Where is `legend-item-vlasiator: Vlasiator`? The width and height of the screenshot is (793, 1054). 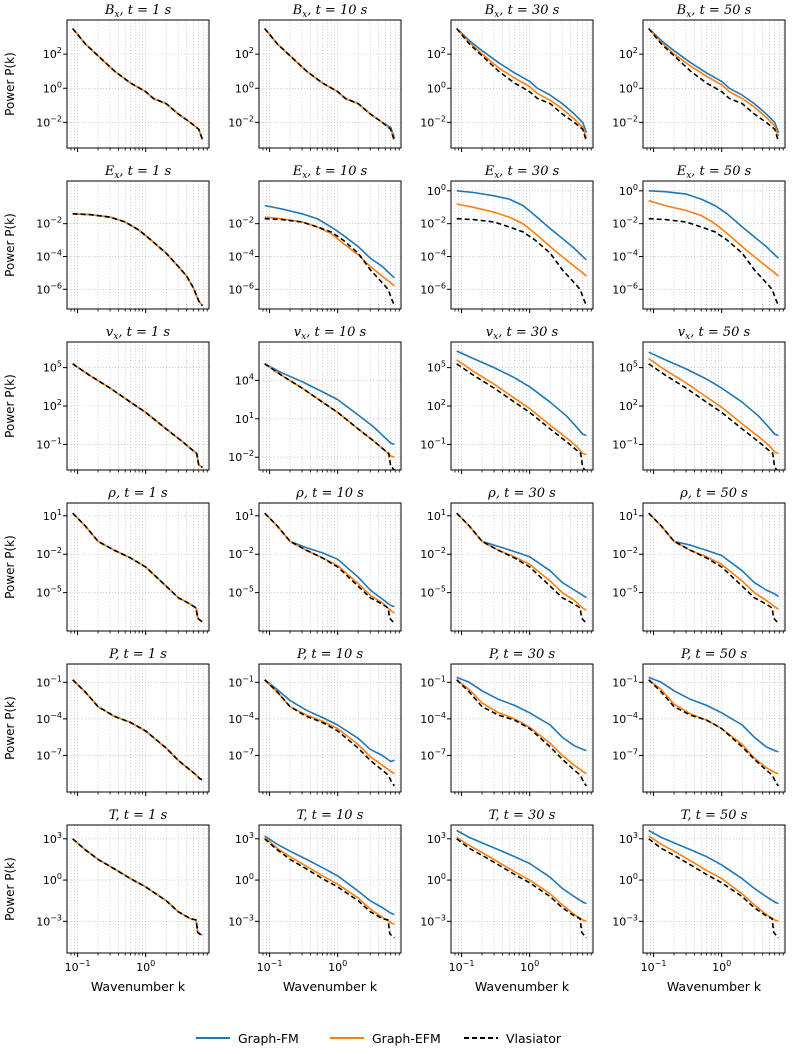 legend-item-vlasiator: Vlasiator is located at coordinates (513, 1038).